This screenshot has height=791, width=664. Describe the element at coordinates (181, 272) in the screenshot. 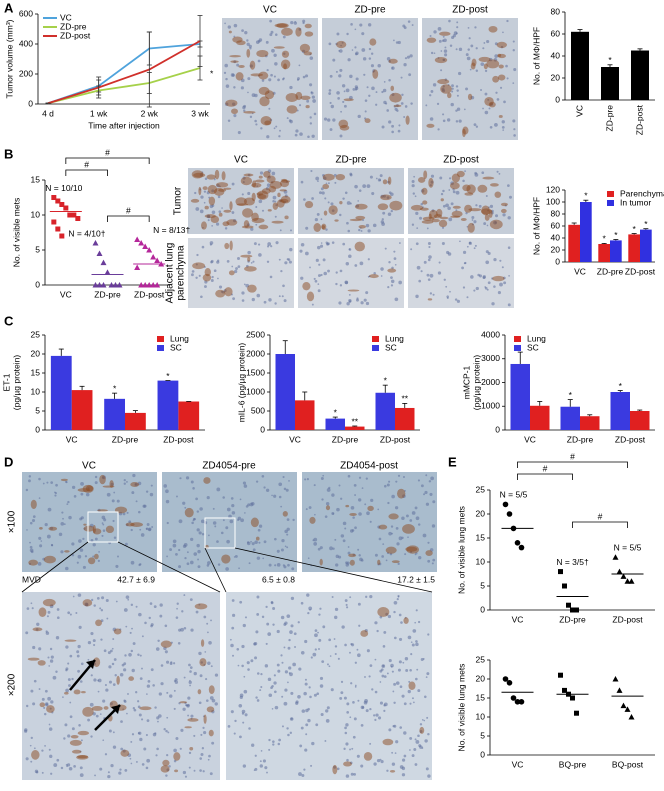

I see `row-label: parenchyma` at that location.